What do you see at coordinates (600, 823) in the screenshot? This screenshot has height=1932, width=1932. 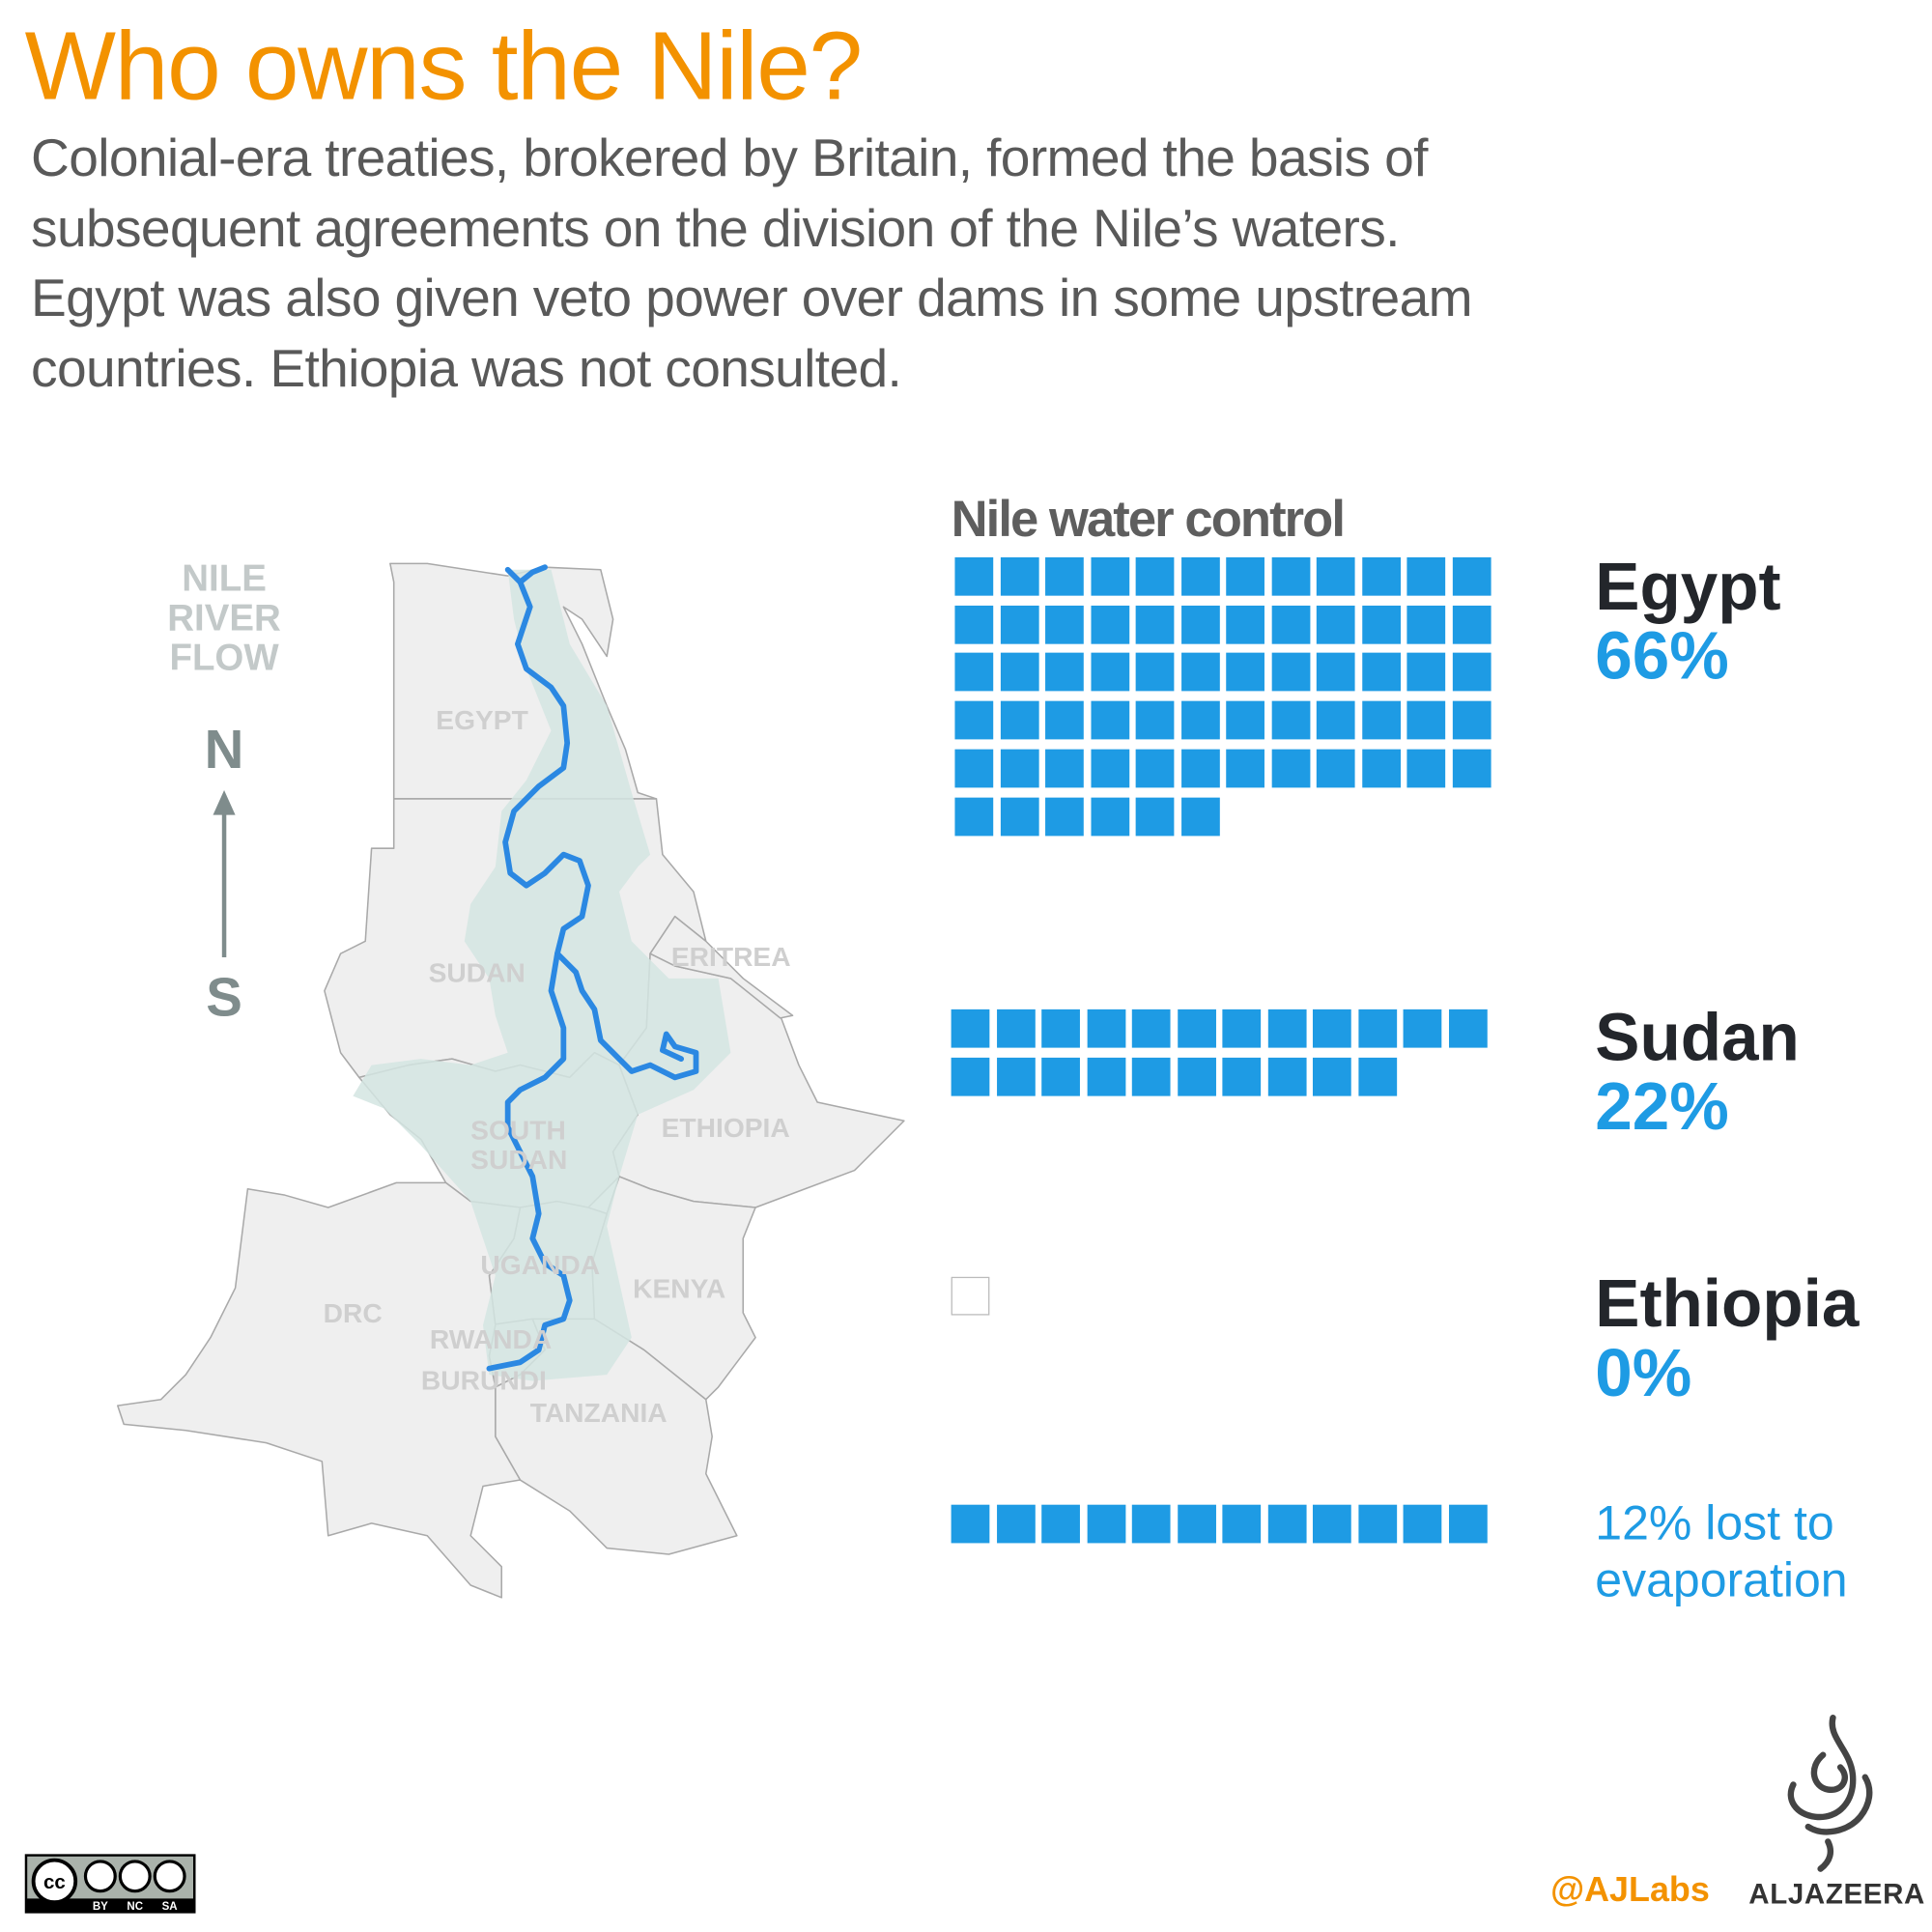 I see `nile-river-main` at bounding box center [600, 823].